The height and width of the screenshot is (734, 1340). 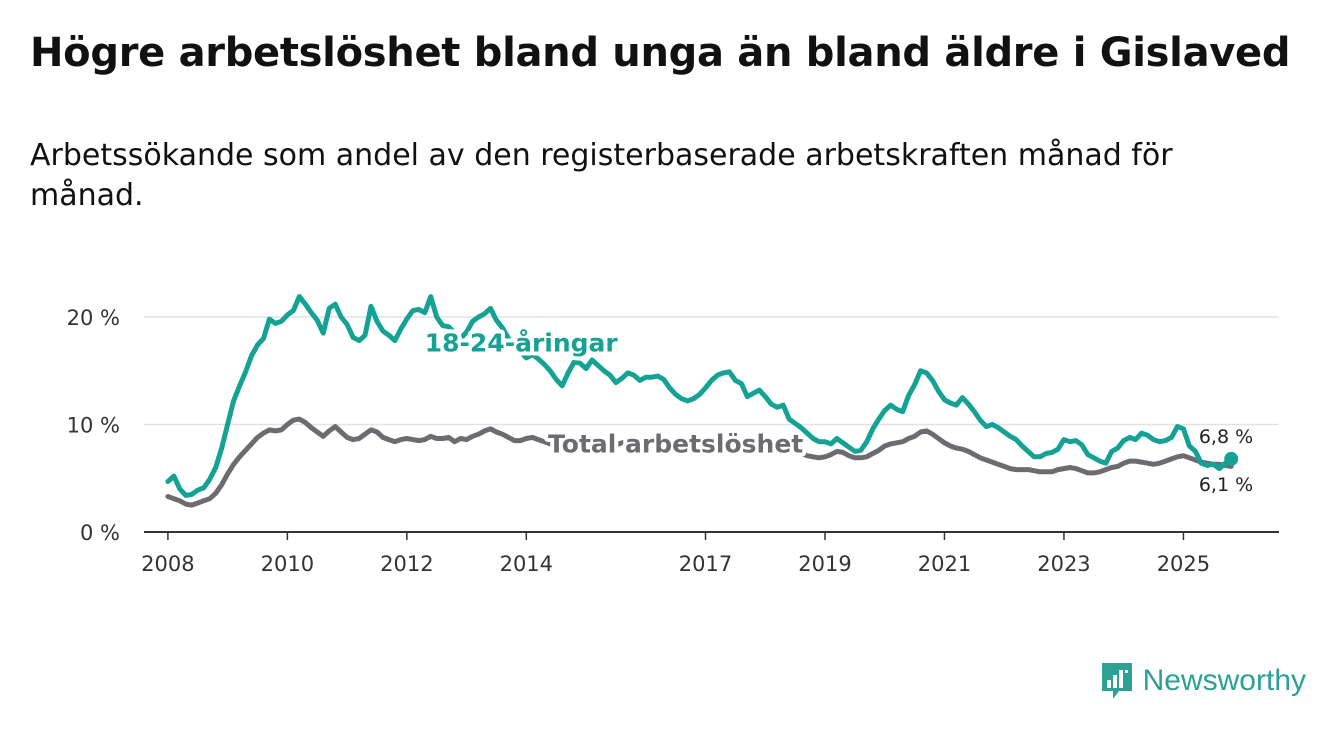 I want to click on x-tick-label: 2017, so click(x=705, y=564).